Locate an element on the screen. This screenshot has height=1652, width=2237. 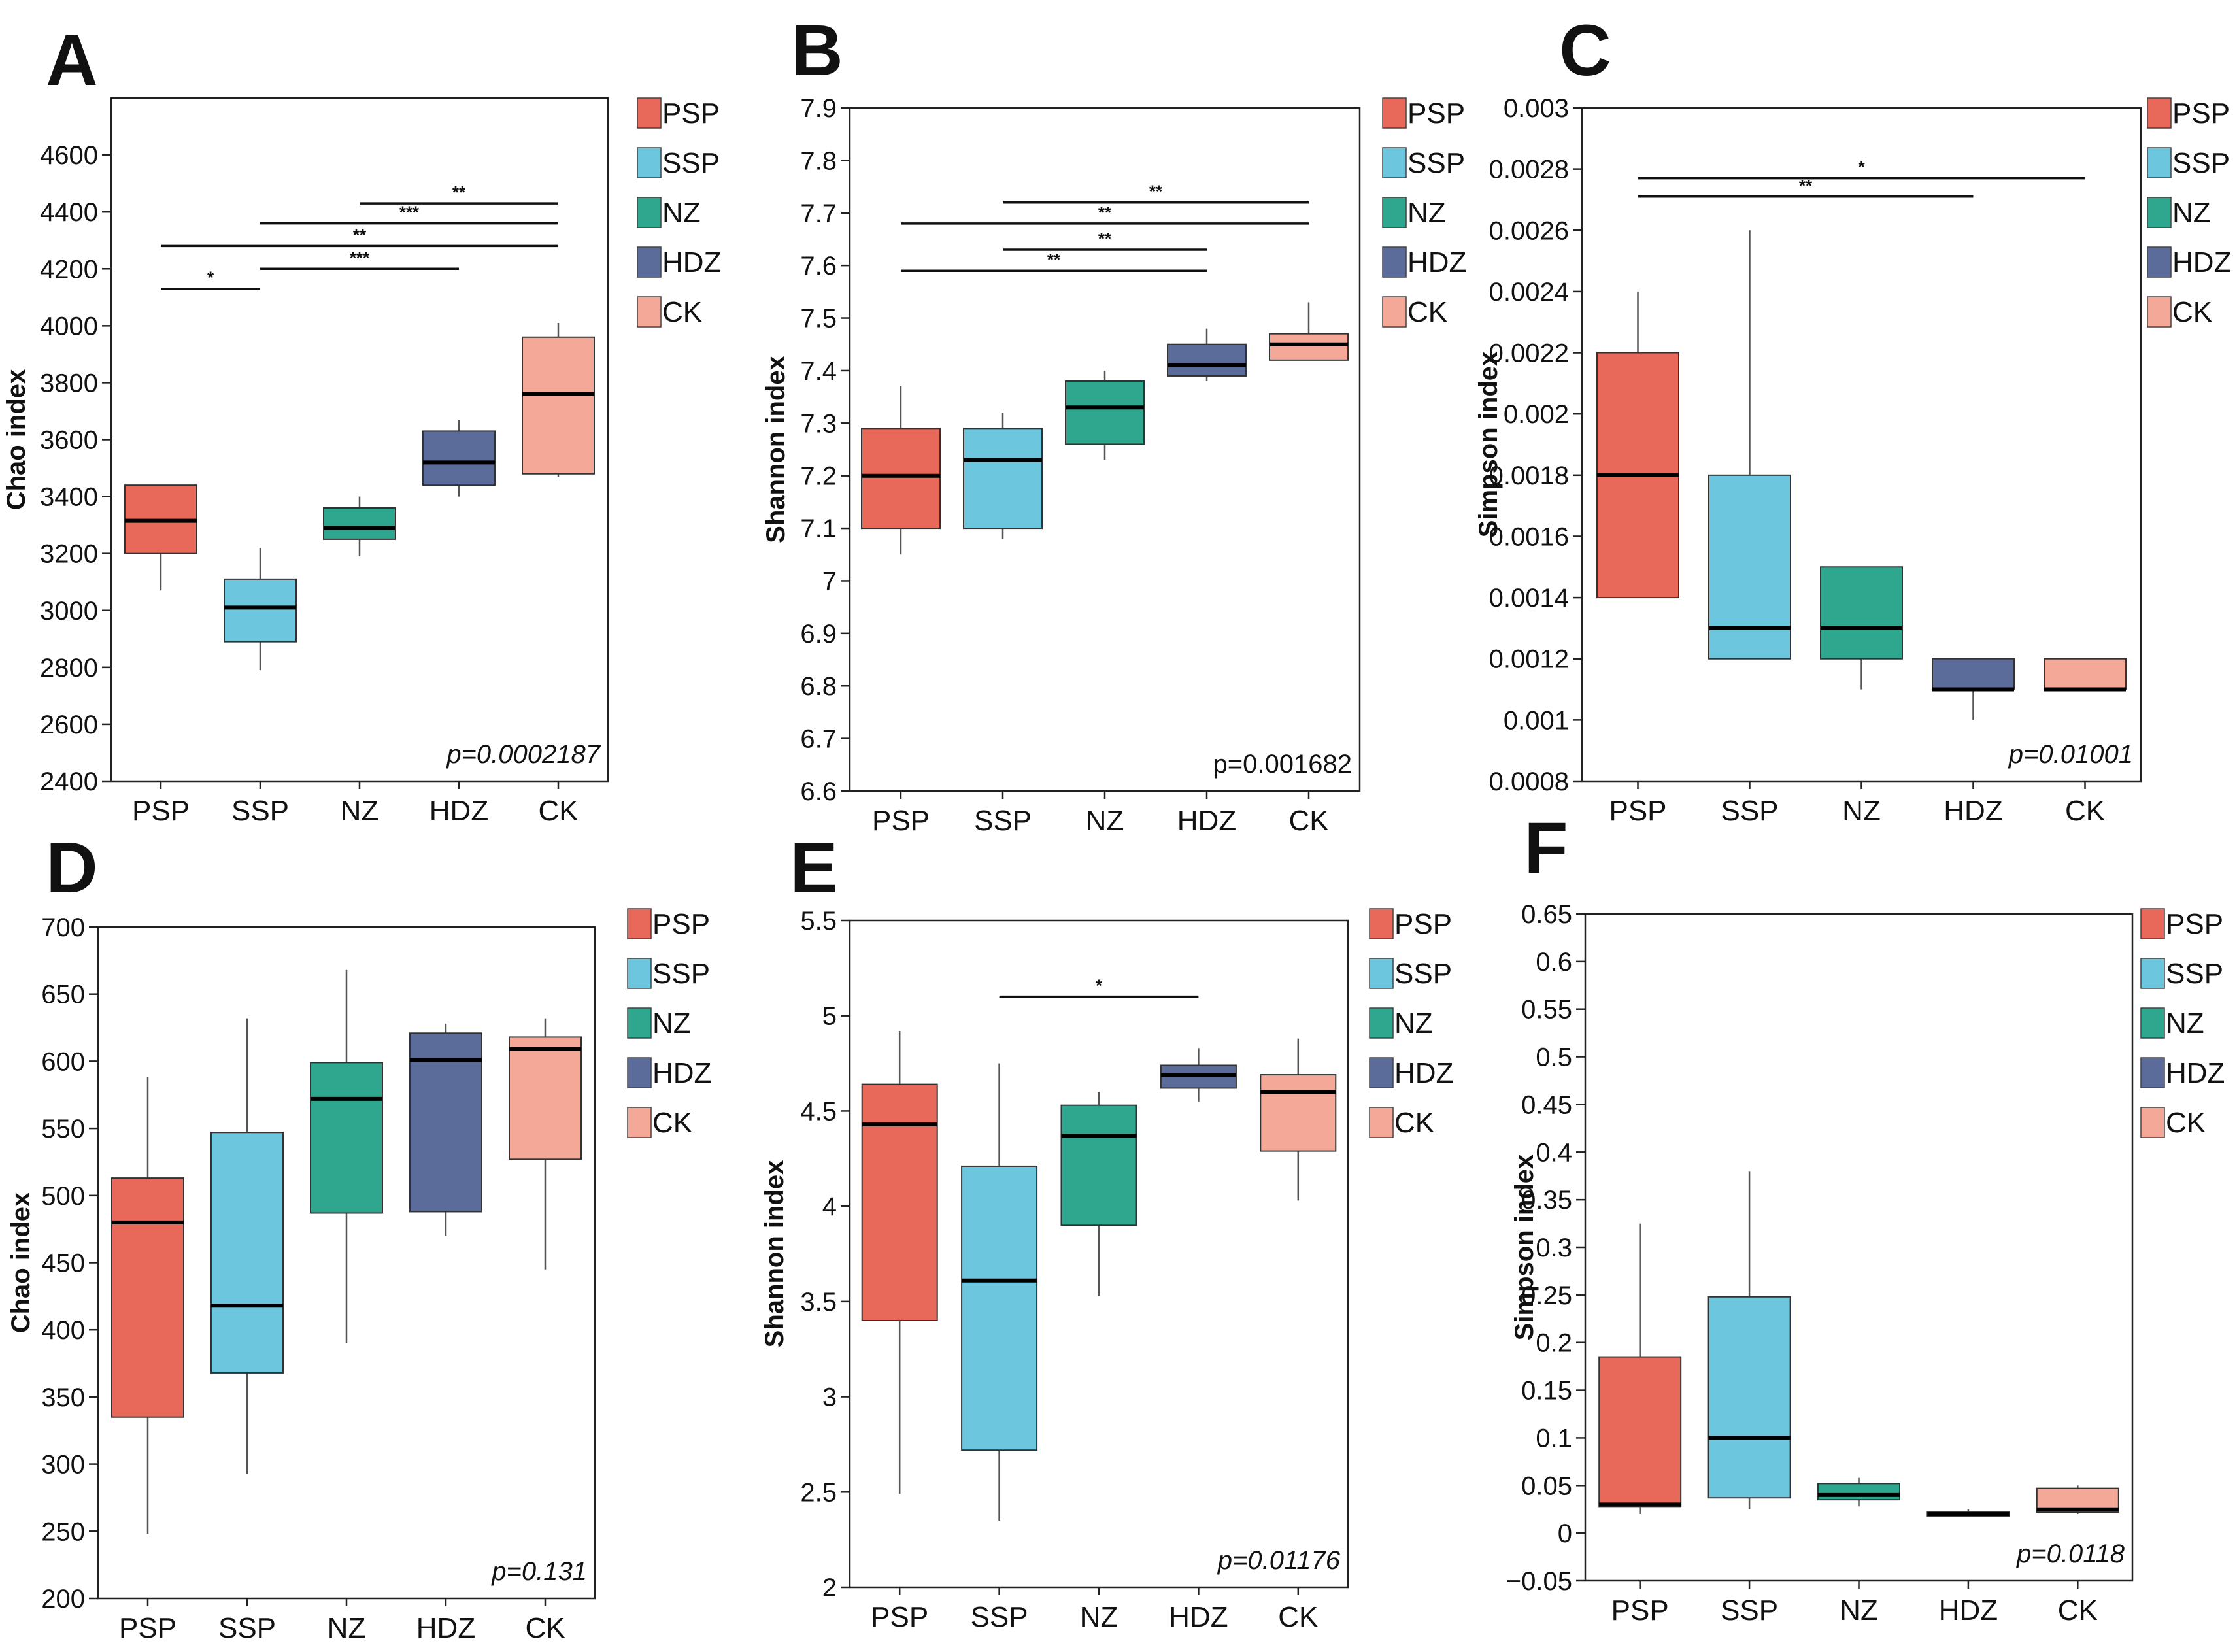
y-tick-label: 0.55 is located at coordinates (1547, 1010).